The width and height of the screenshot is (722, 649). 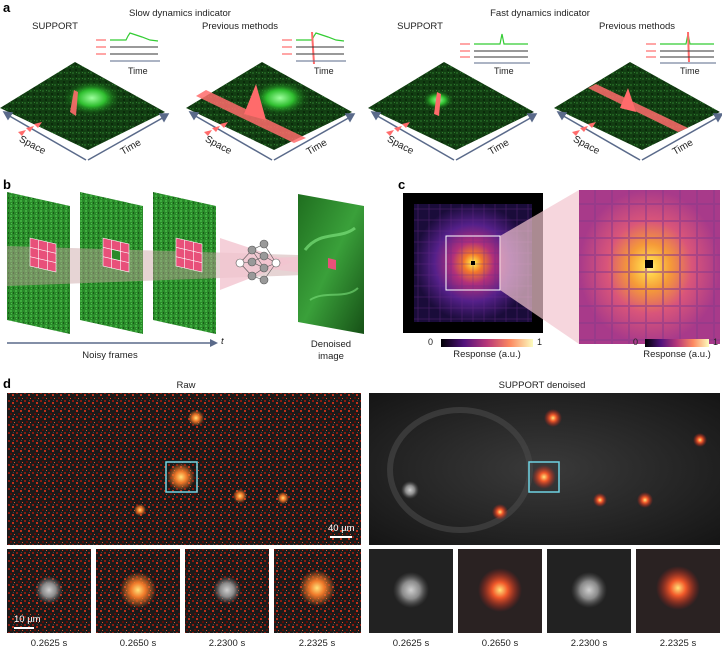 What do you see at coordinates (431, 342) in the screenshot?
I see `colorbar-1-min: 0` at bounding box center [431, 342].